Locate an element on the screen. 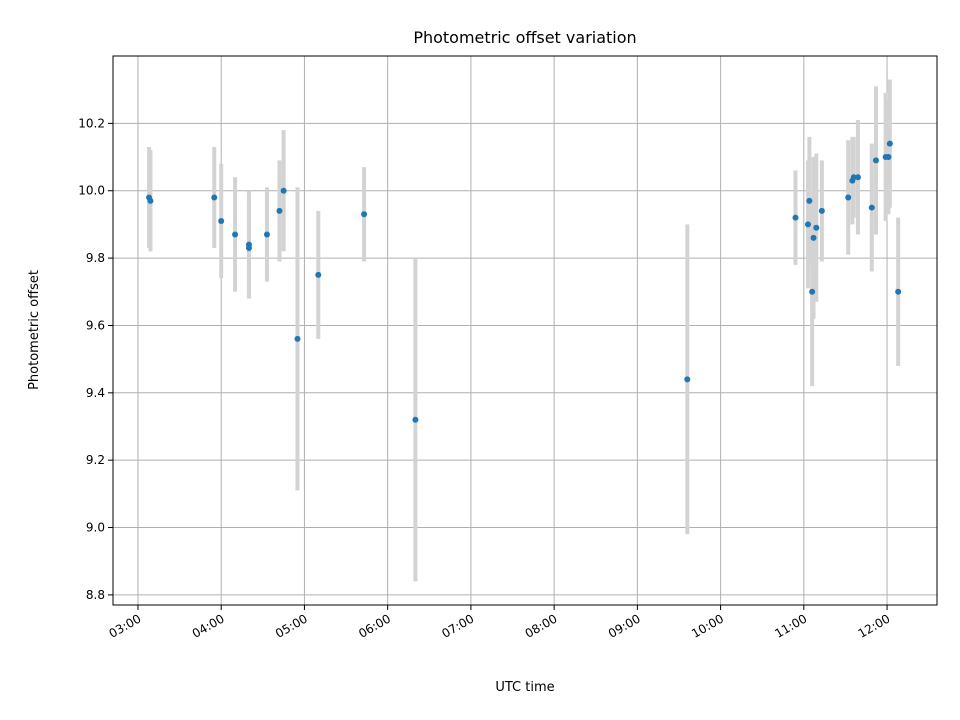 The image size is (960, 720). y-tick-label: 9.4 is located at coordinates (95, 393).